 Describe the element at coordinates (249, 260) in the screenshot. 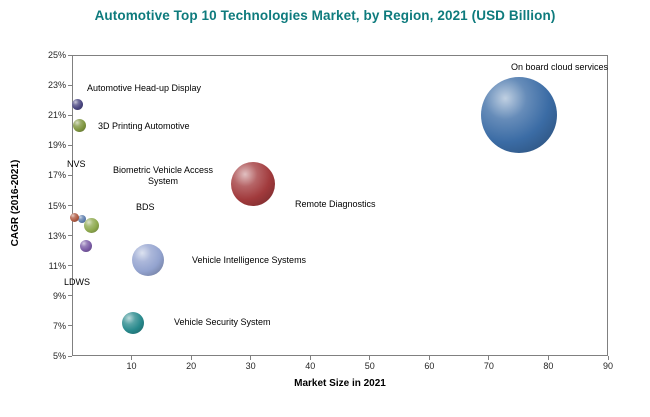

I see `bubble-label-vehicle-intelligence-systems: Vehicle Intelligence Systems` at that location.